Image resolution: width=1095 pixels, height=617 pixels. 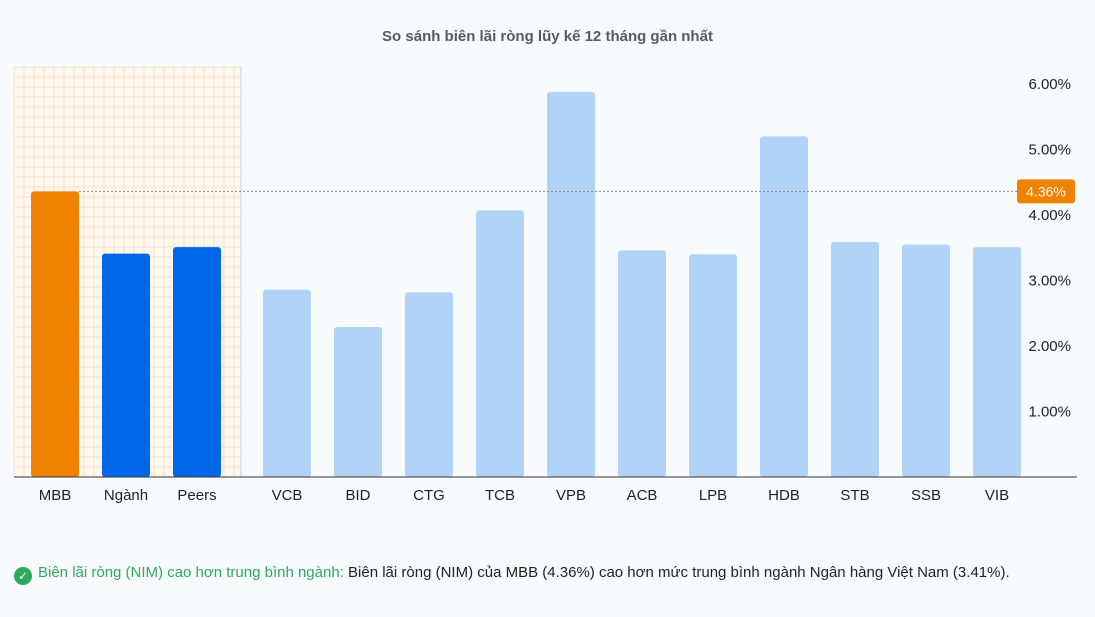 I want to click on x-tick-label: VCB, so click(x=287, y=495).